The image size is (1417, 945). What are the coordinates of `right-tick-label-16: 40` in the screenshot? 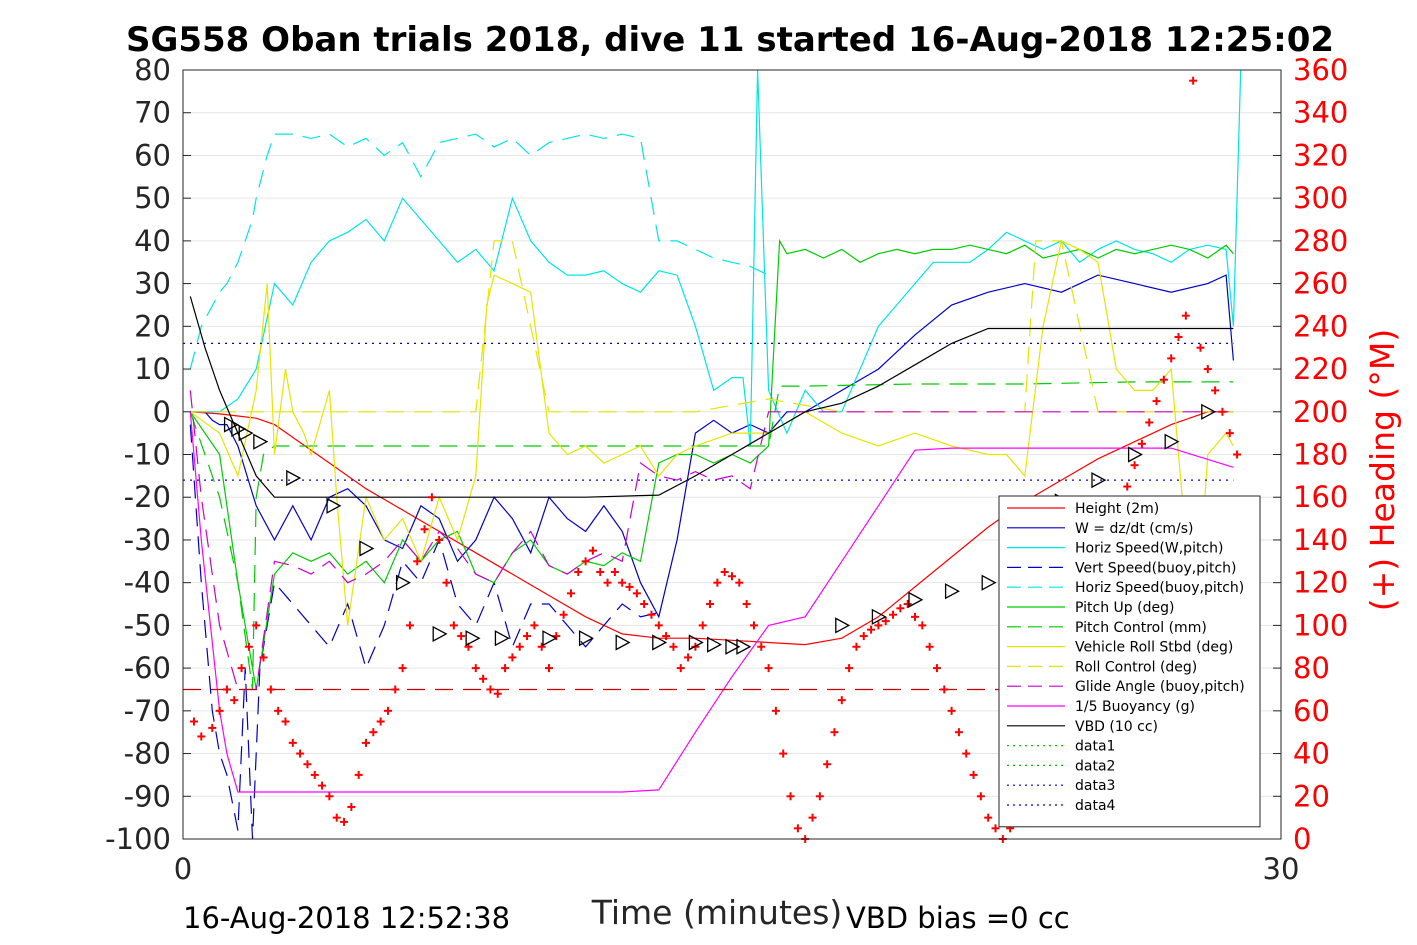 It's located at (1311, 754).